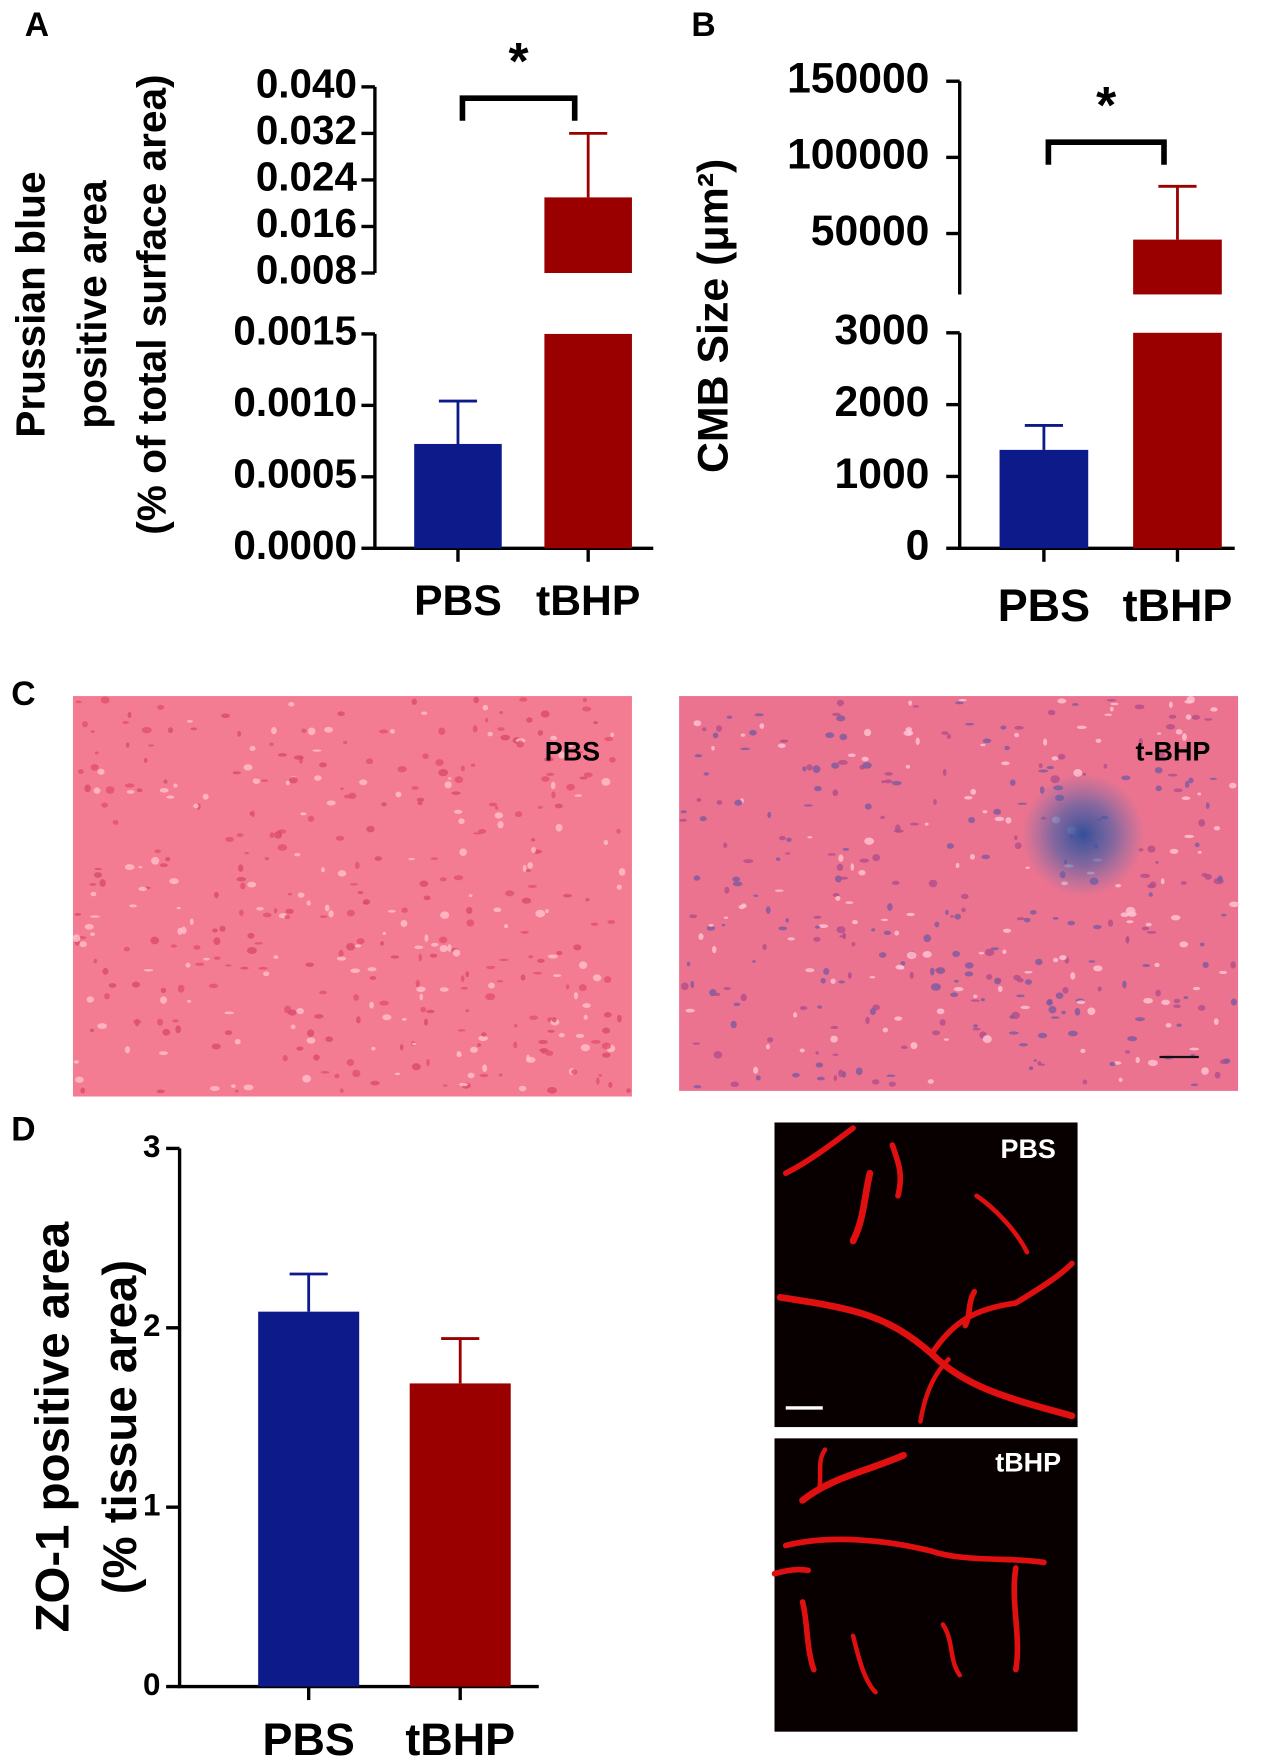  I want to click on x-tick-label: PBS, so click(458, 601).